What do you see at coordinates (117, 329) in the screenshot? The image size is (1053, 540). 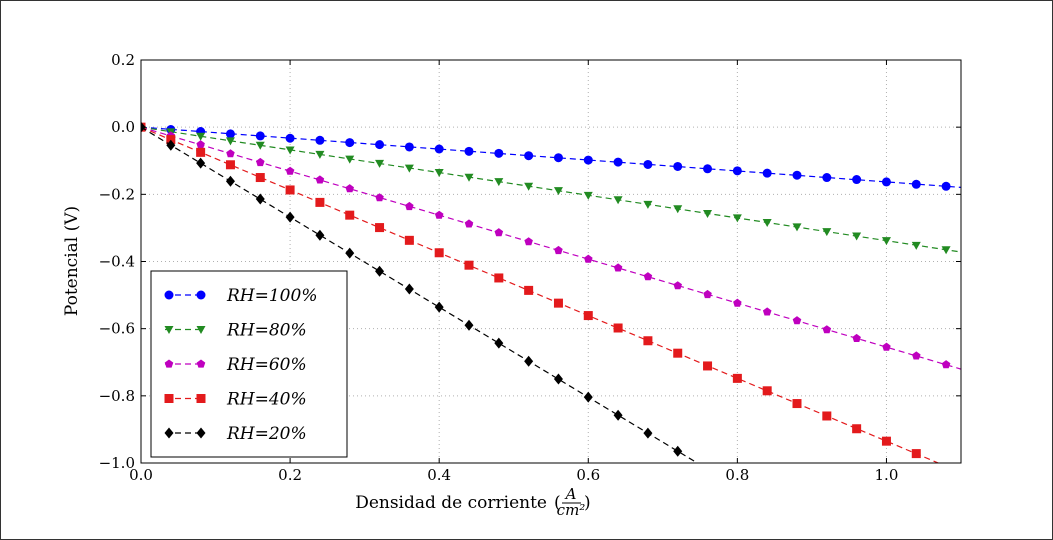 I see `y-tick-label: −0.6` at bounding box center [117, 329].